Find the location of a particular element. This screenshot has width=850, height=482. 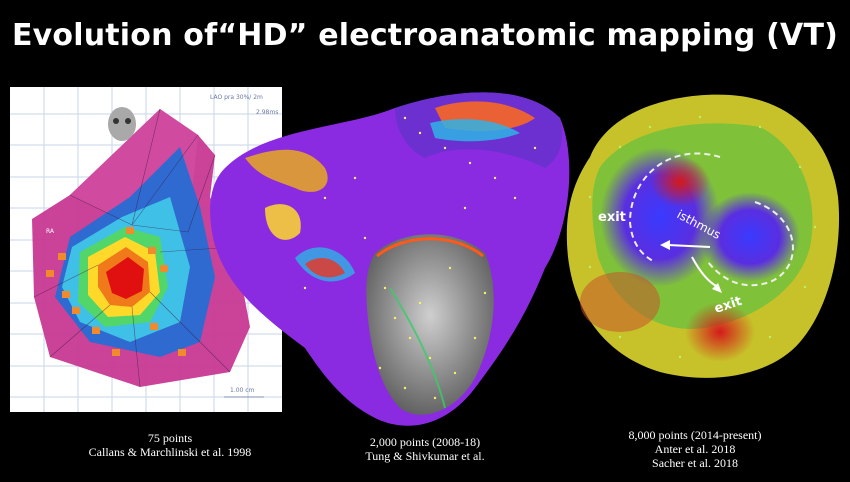

map1-chamber-label: RA is located at coordinates (50, 231).